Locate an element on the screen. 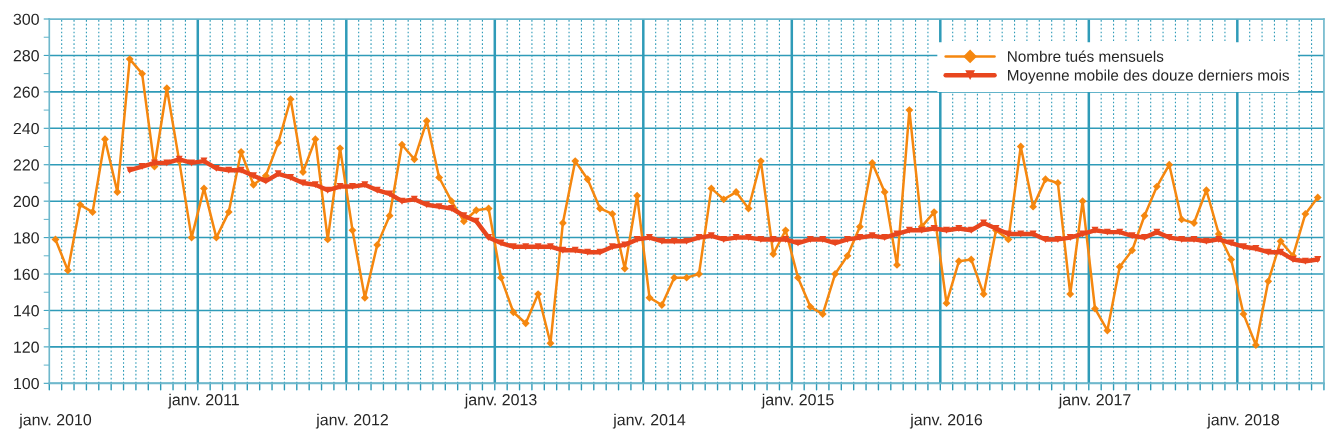 The height and width of the screenshot is (432, 1325). y-tick-label: 100 is located at coordinates (26, 383).